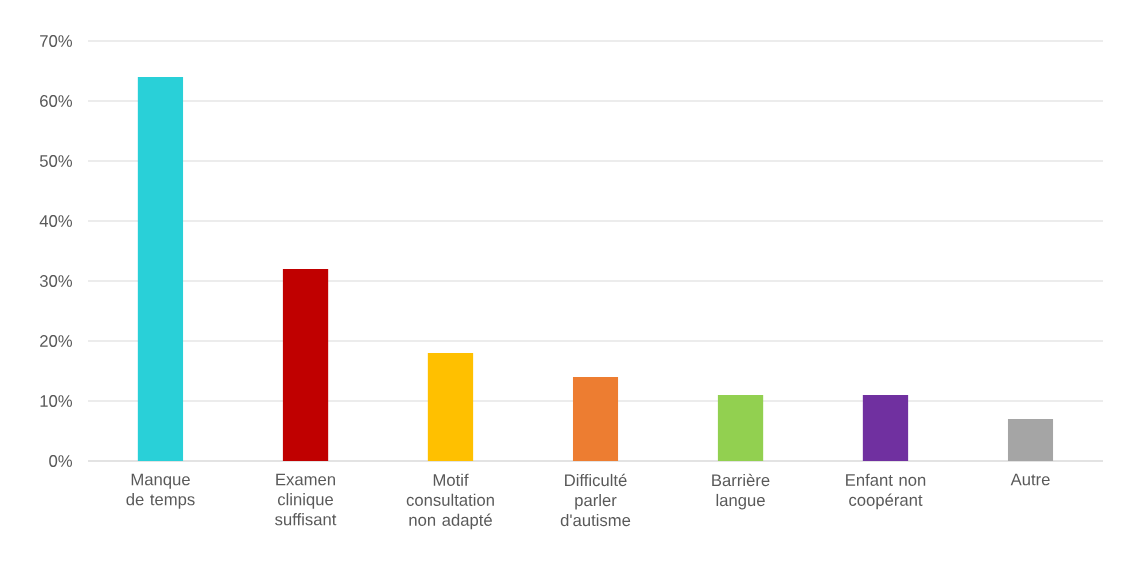 The image size is (1123, 574). I want to click on y-tick-label: 70%, so click(56, 41).